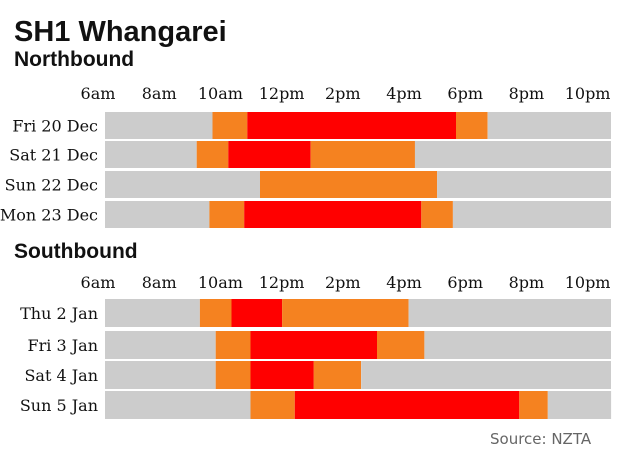 This screenshot has height=458, width=620. Describe the element at coordinates (120, 32) in the screenshot. I see `chart-title: SH1 Whangarei` at that location.